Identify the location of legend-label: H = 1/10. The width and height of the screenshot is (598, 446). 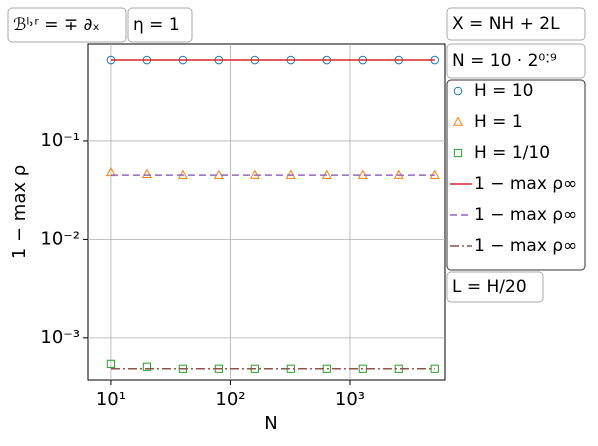
(512, 153).